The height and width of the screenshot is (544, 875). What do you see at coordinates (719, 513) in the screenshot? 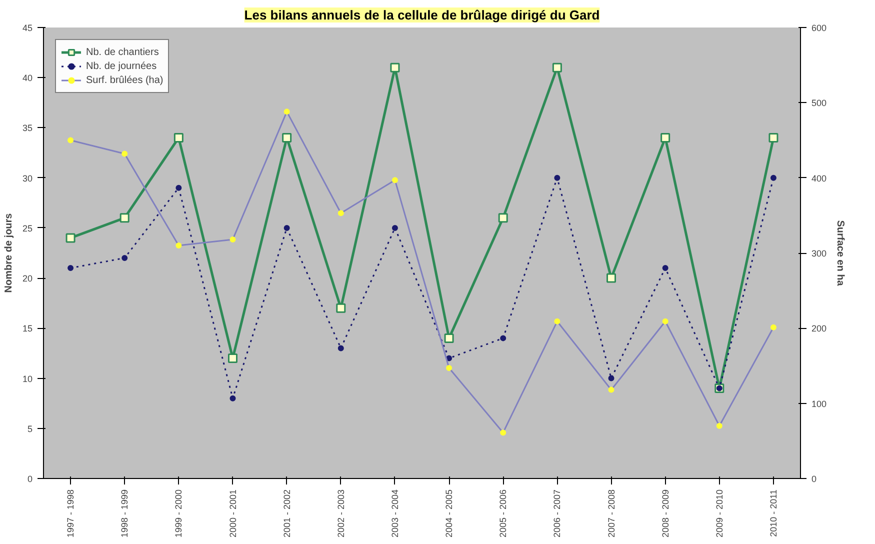
I see `x-tick-label: 2009 - 2010` at bounding box center [719, 513].